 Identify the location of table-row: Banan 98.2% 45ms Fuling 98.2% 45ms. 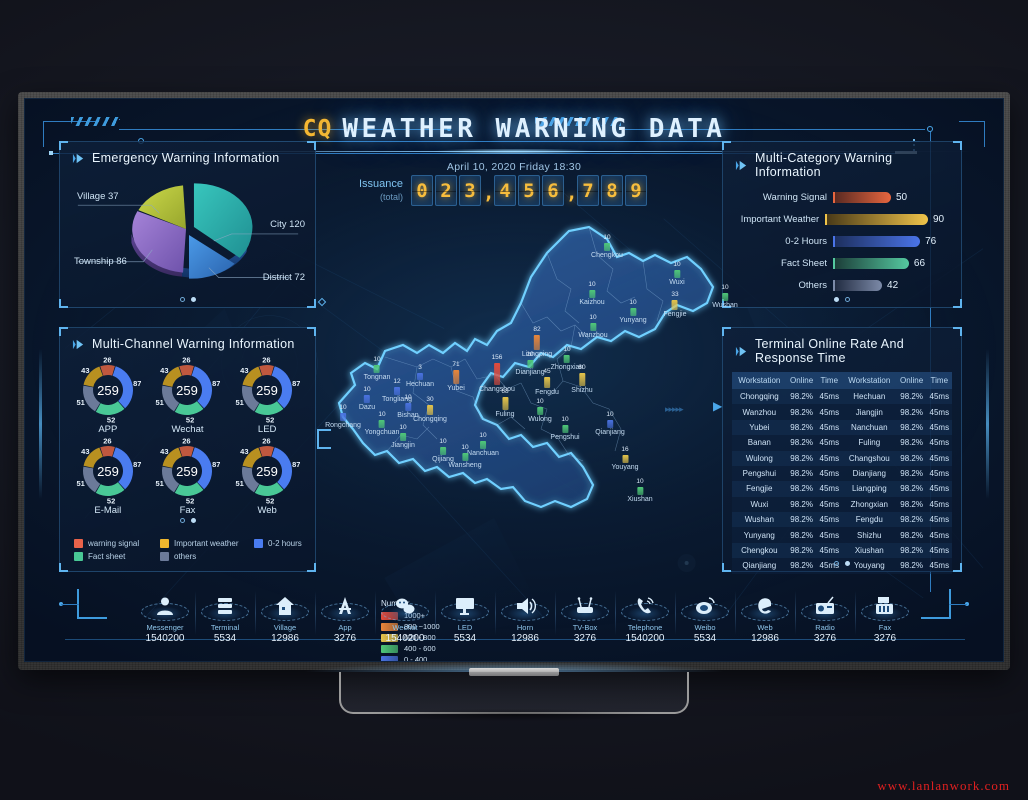
(842, 443).